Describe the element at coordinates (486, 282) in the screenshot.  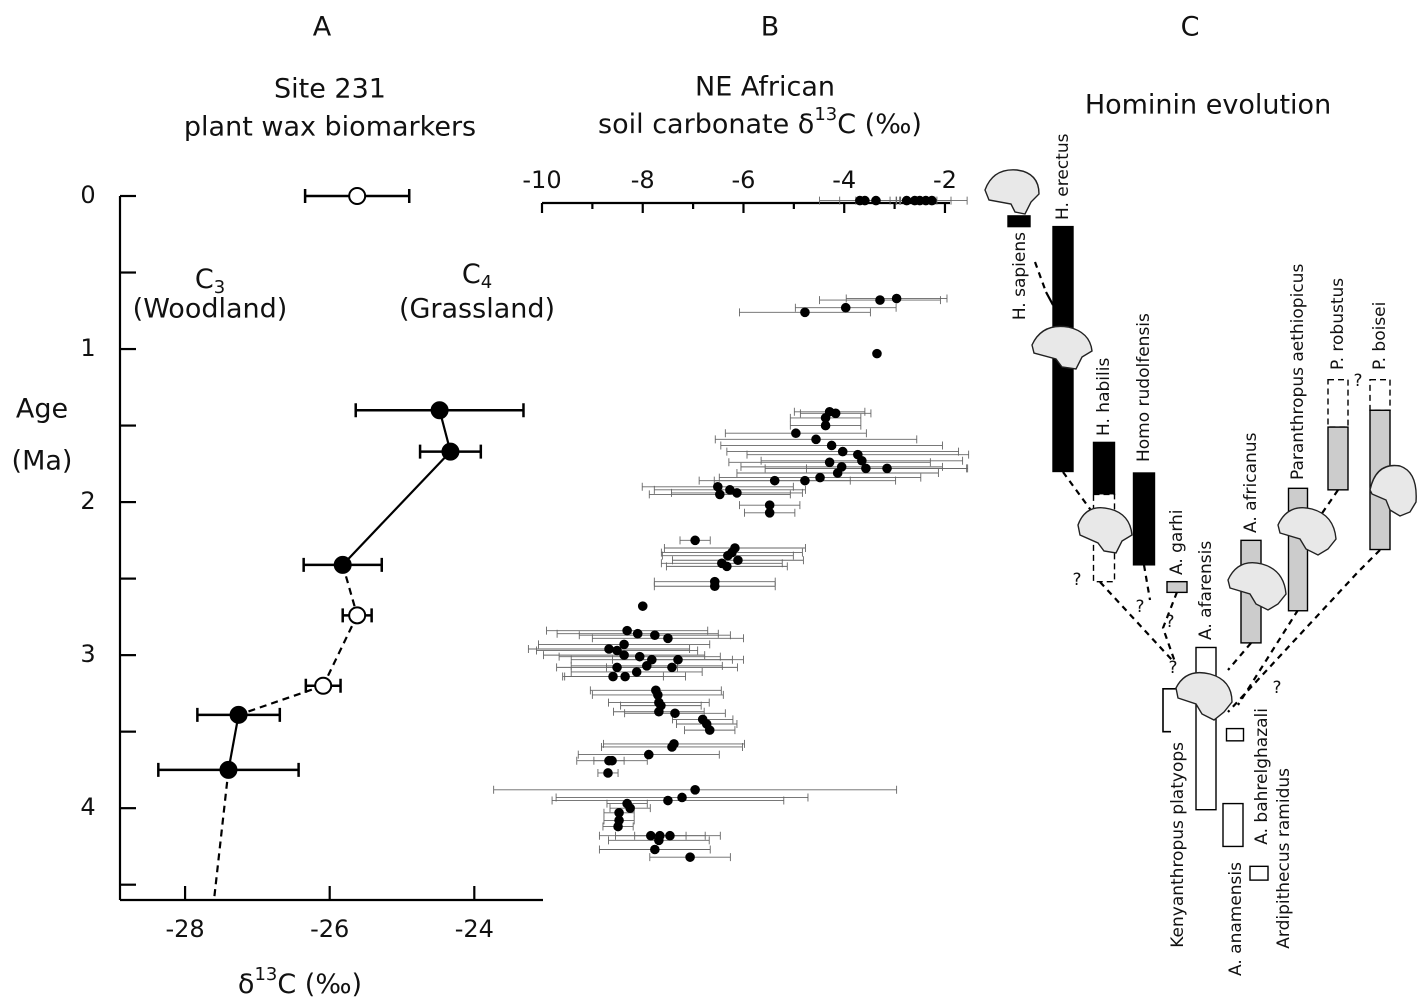
I see `annotation-sub: 4` at that location.